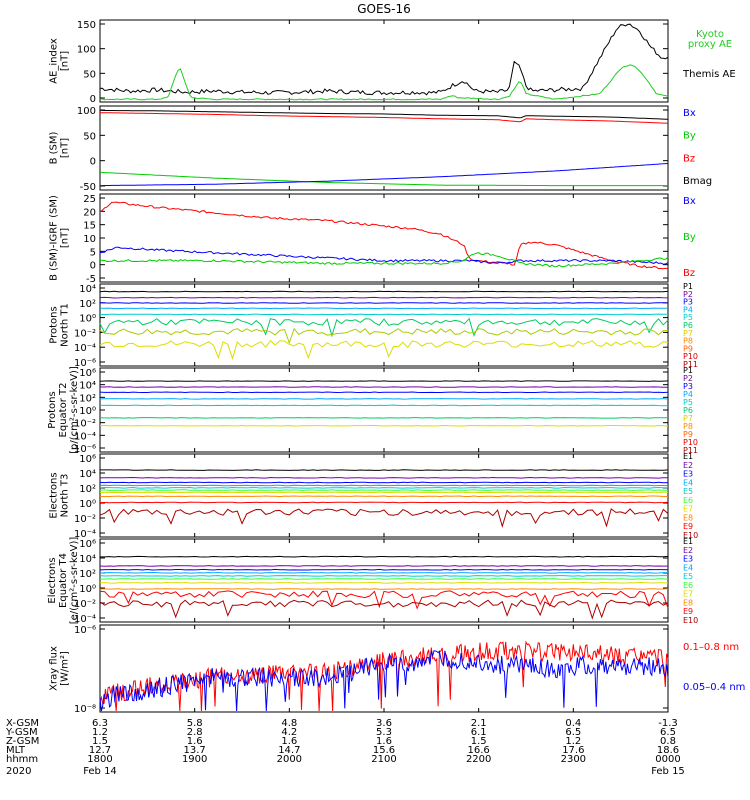 This screenshot has height=800, width=750. I want to click on x-axis-value: 5.3, so click(384, 732).